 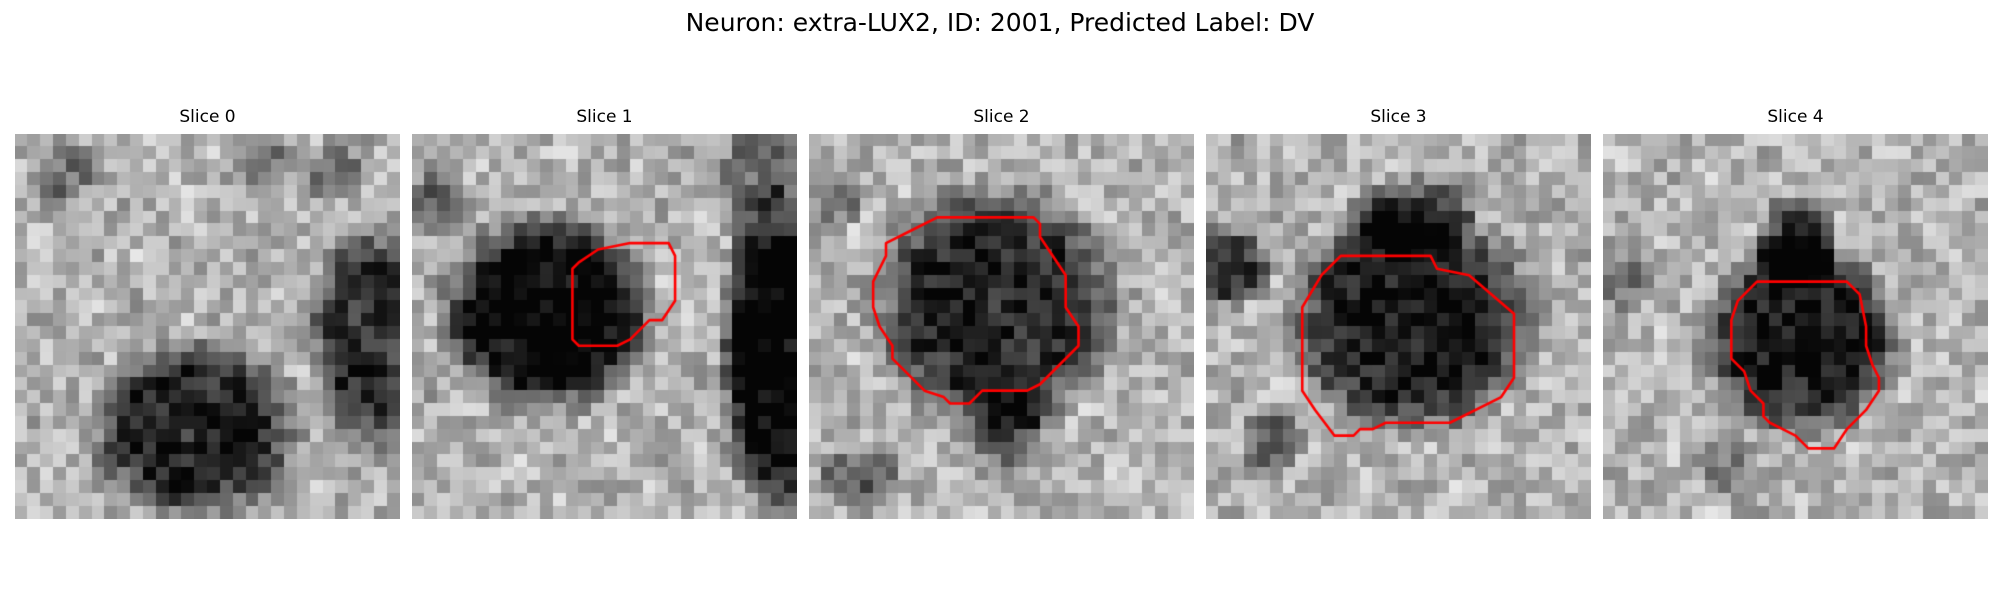 What do you see at coordinates (1795, 117) in the screenshot?
I see `slice-title: Slice 4` at bounding box center [1795, 117].